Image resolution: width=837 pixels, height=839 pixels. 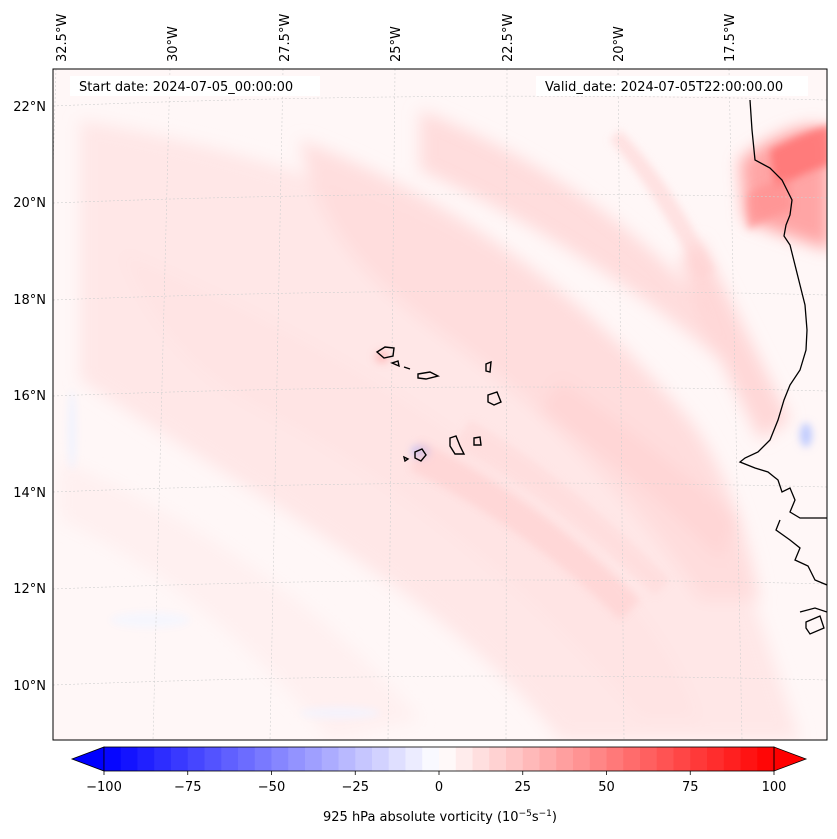 What do you see at coordinates (173, 44) in the screenshot?
I see `lon-tick: 30°W` at bounding box center [173, 44].